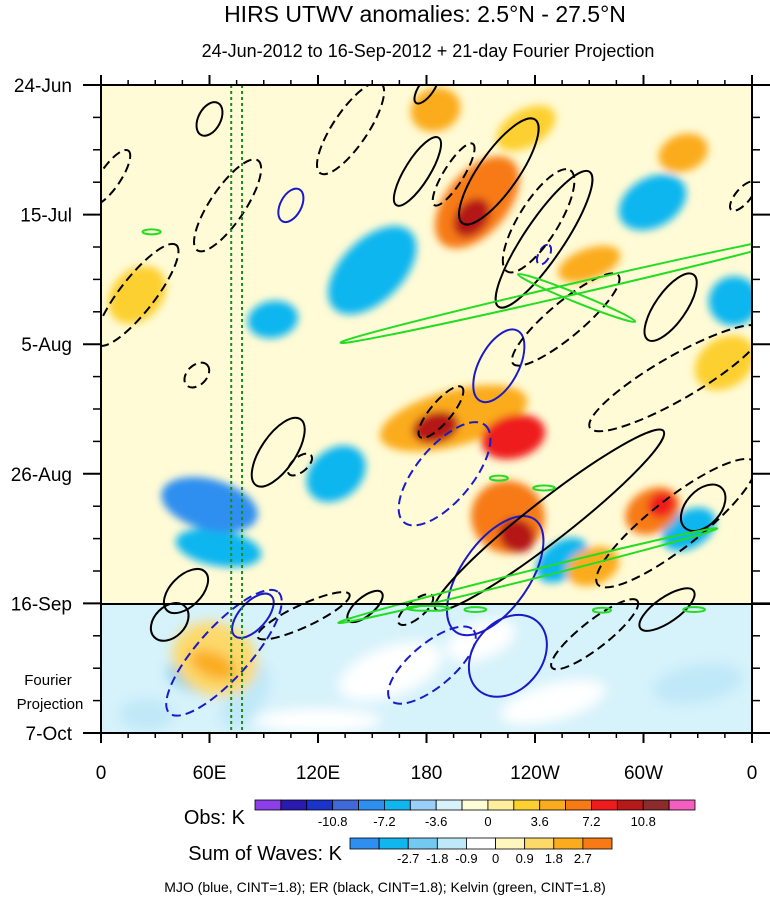 The height and width of the screenshot is (899, 770). I want to click on colorbar-tick-label: 1.8, so click(554, 858).